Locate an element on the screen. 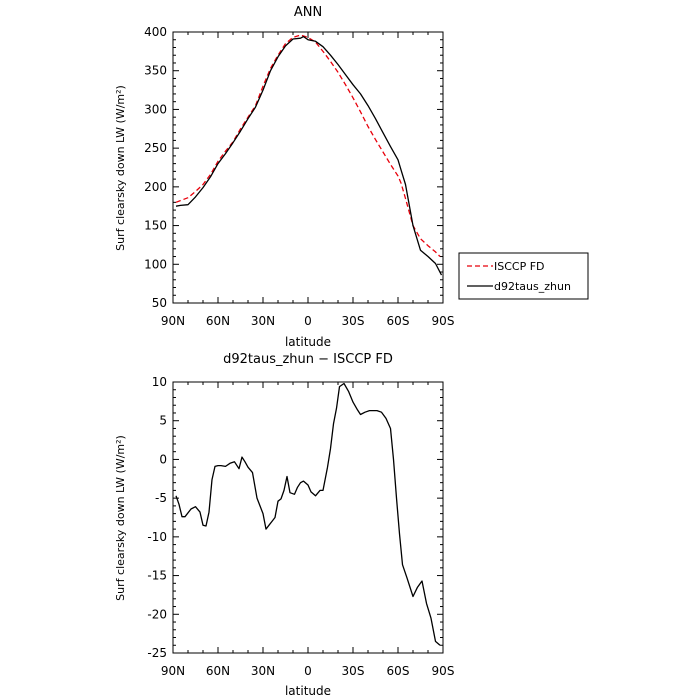 This screenshot has width=700, height=700. y-tick-label: 200 is located at coordinates (155, 187).